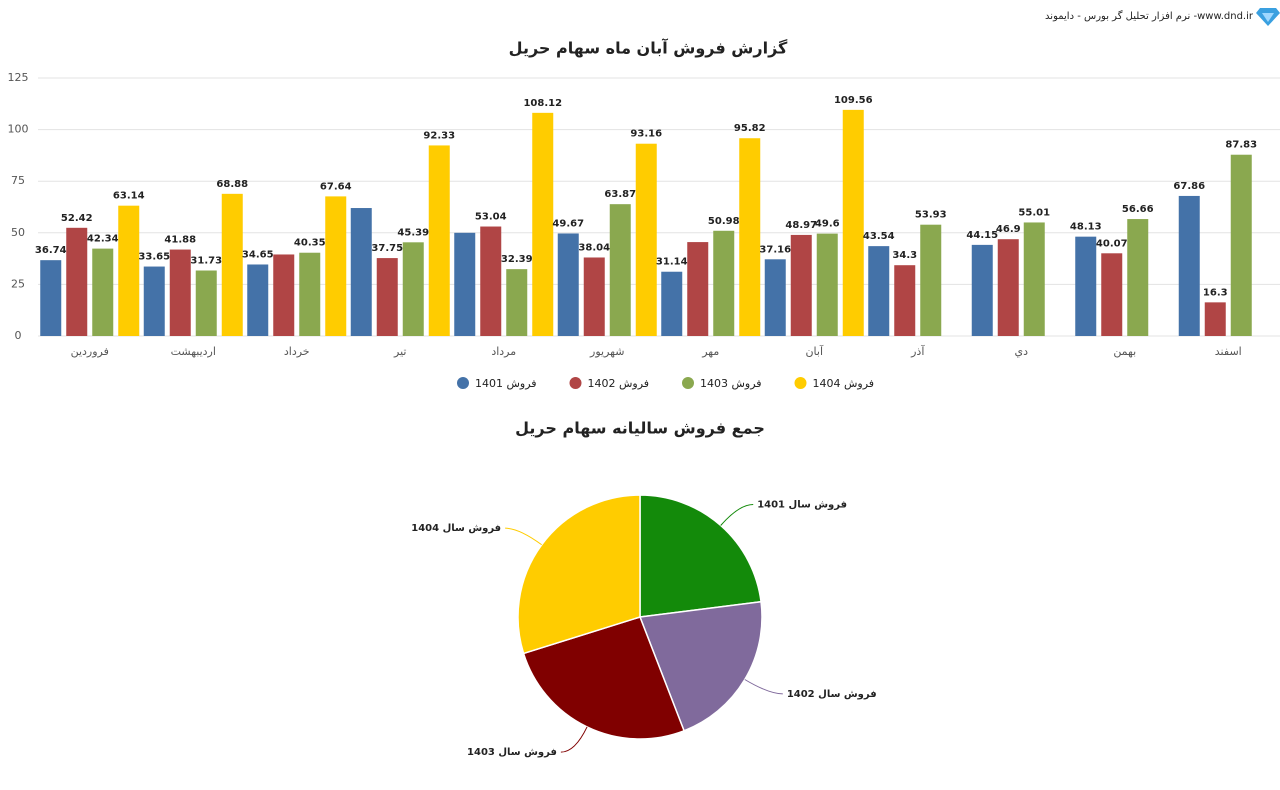 The image size is (1280, 790). Describe the element at coordinates (568, 223) in the screenshot. I see `value-label: 49.67` at that location.